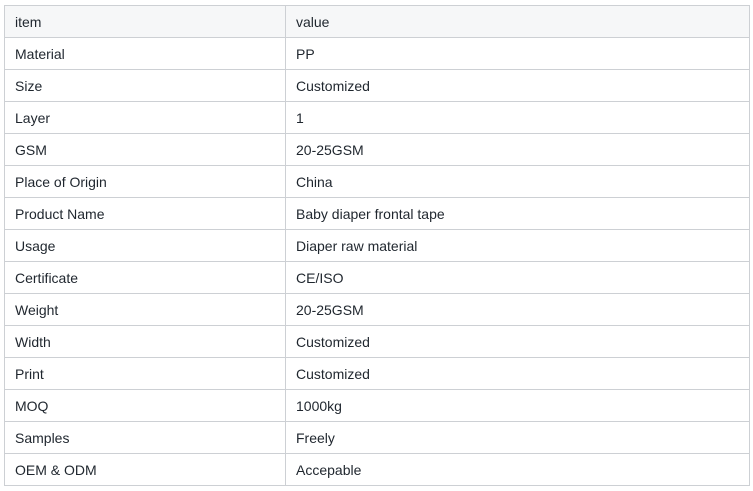 The width and height of the screenshot is (753, 491). Describe the element at coordinates (145, 149) in the screenshot. I see `item-cell: GSM` at that location.